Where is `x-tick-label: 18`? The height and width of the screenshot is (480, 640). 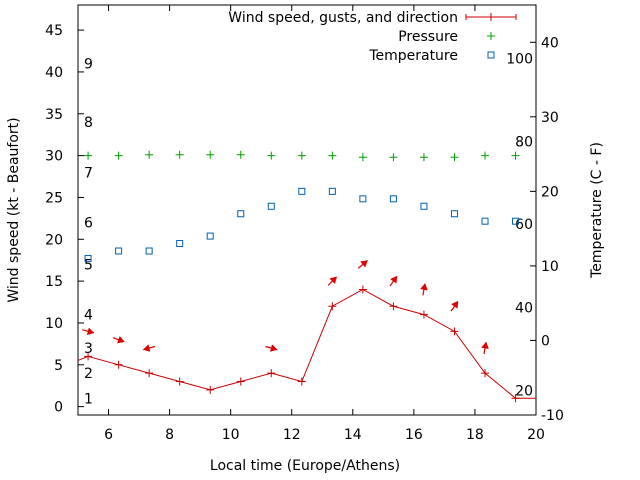 x-tick-label: 18 is located at coordinates (475, 435).